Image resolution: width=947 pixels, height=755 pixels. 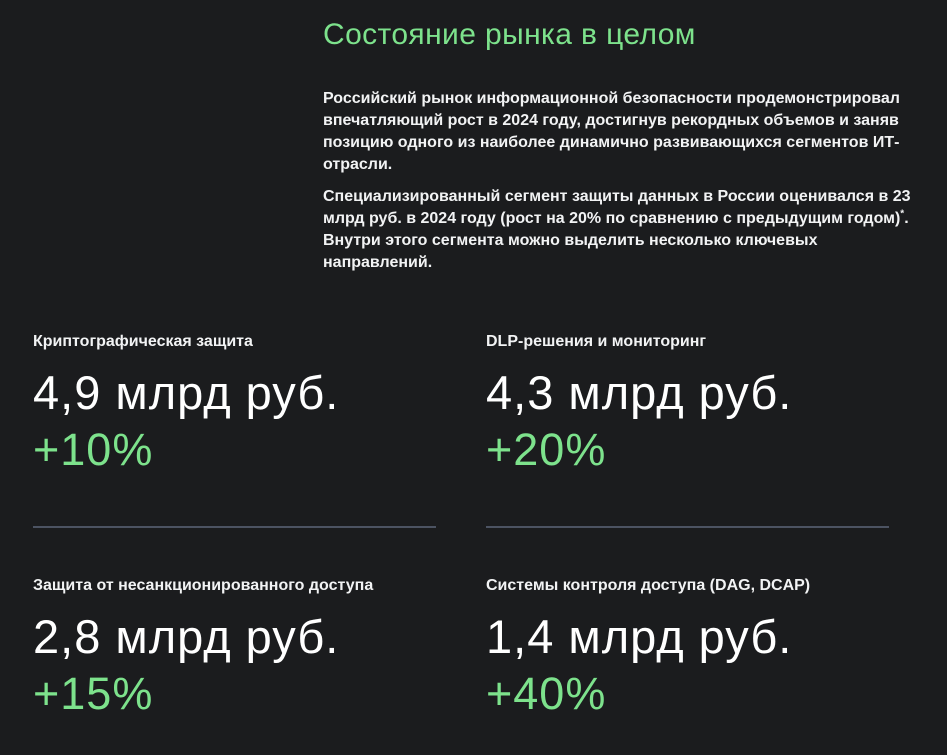 What do you see at coordinates (648, 585) in the screenshot?
I see `stat-label: Системы контроля доступа (DAG, DCAP)` at bounding box center [648, 585].